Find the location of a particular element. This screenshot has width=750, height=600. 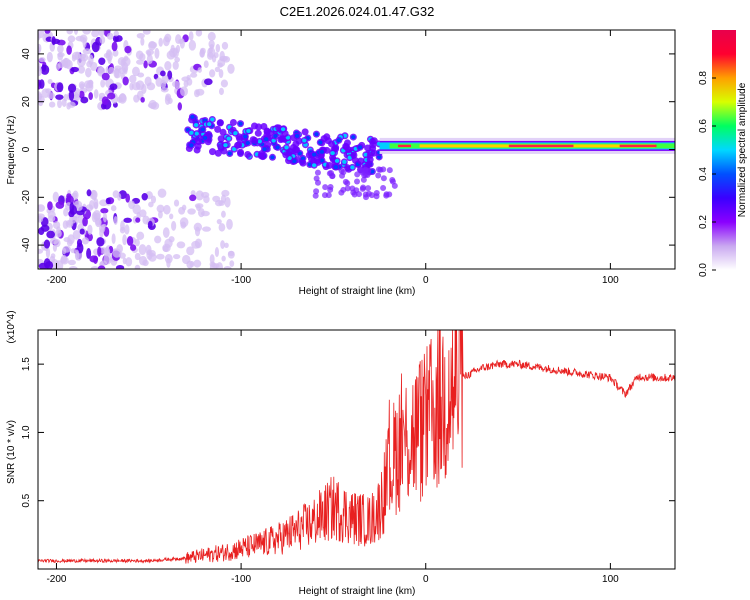

spectrogram-xtick-label: 100 is located at coordinates (610, 280).